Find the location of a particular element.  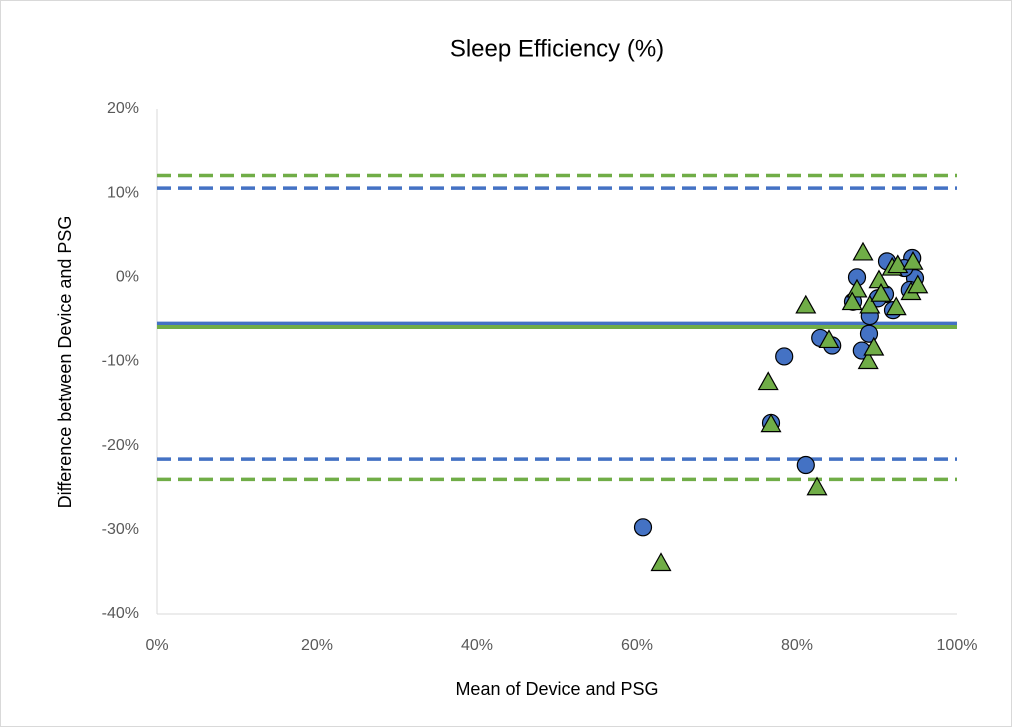

x-tick-label: 60% is located at coordinates (637, 645).